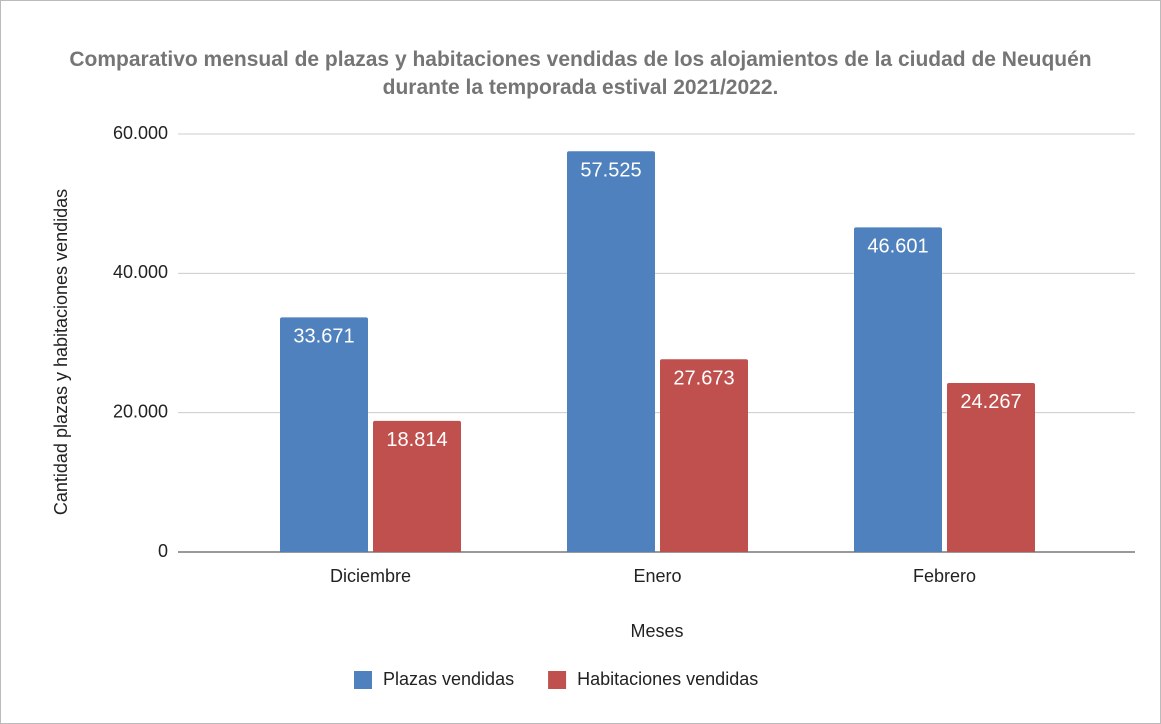  Describe the element at coordinates (944, 576) in the screenshot. I see `x-tick-label: Febrero` at that location.